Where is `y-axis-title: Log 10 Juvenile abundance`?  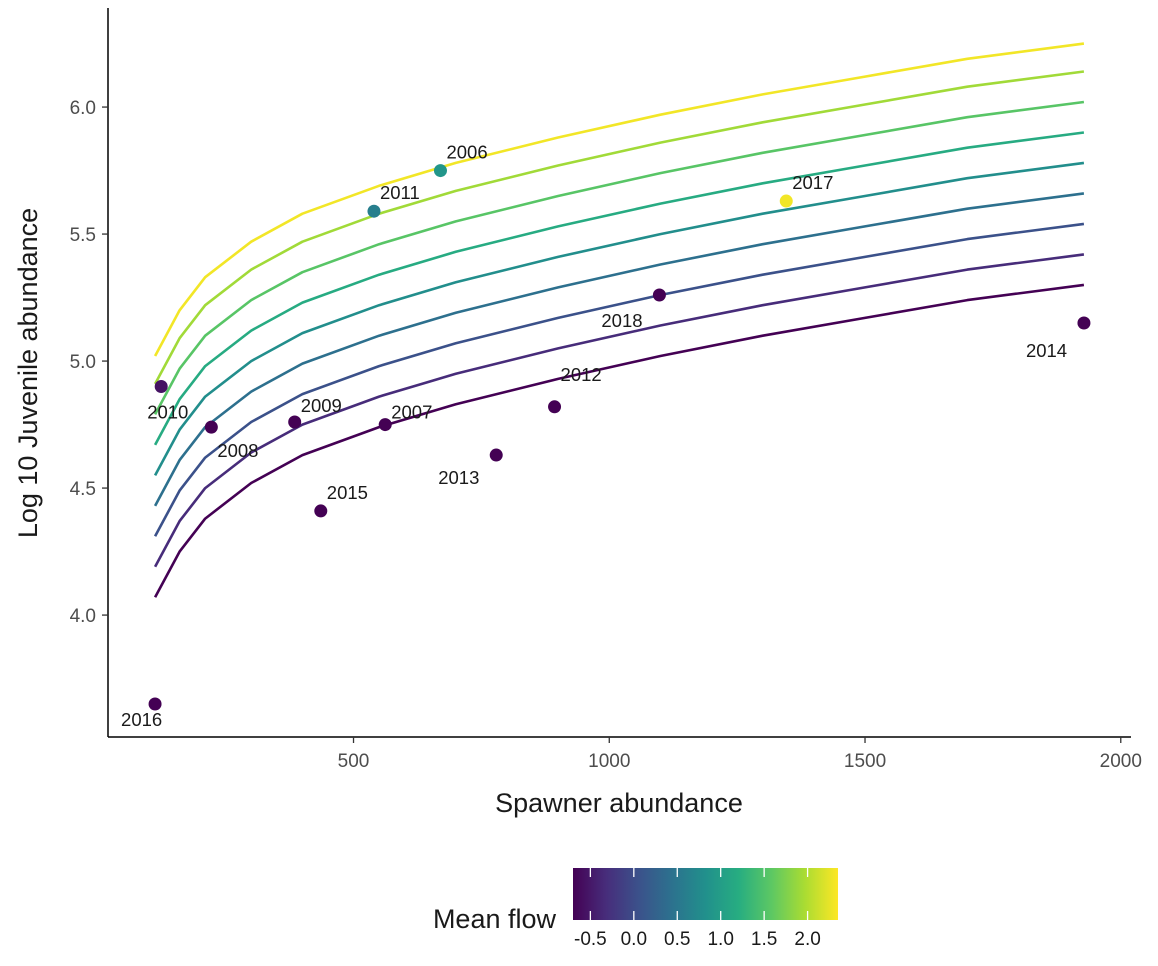
y-axis-title: Log 10 Juvenile abundance is located at coordinates (28, 373).